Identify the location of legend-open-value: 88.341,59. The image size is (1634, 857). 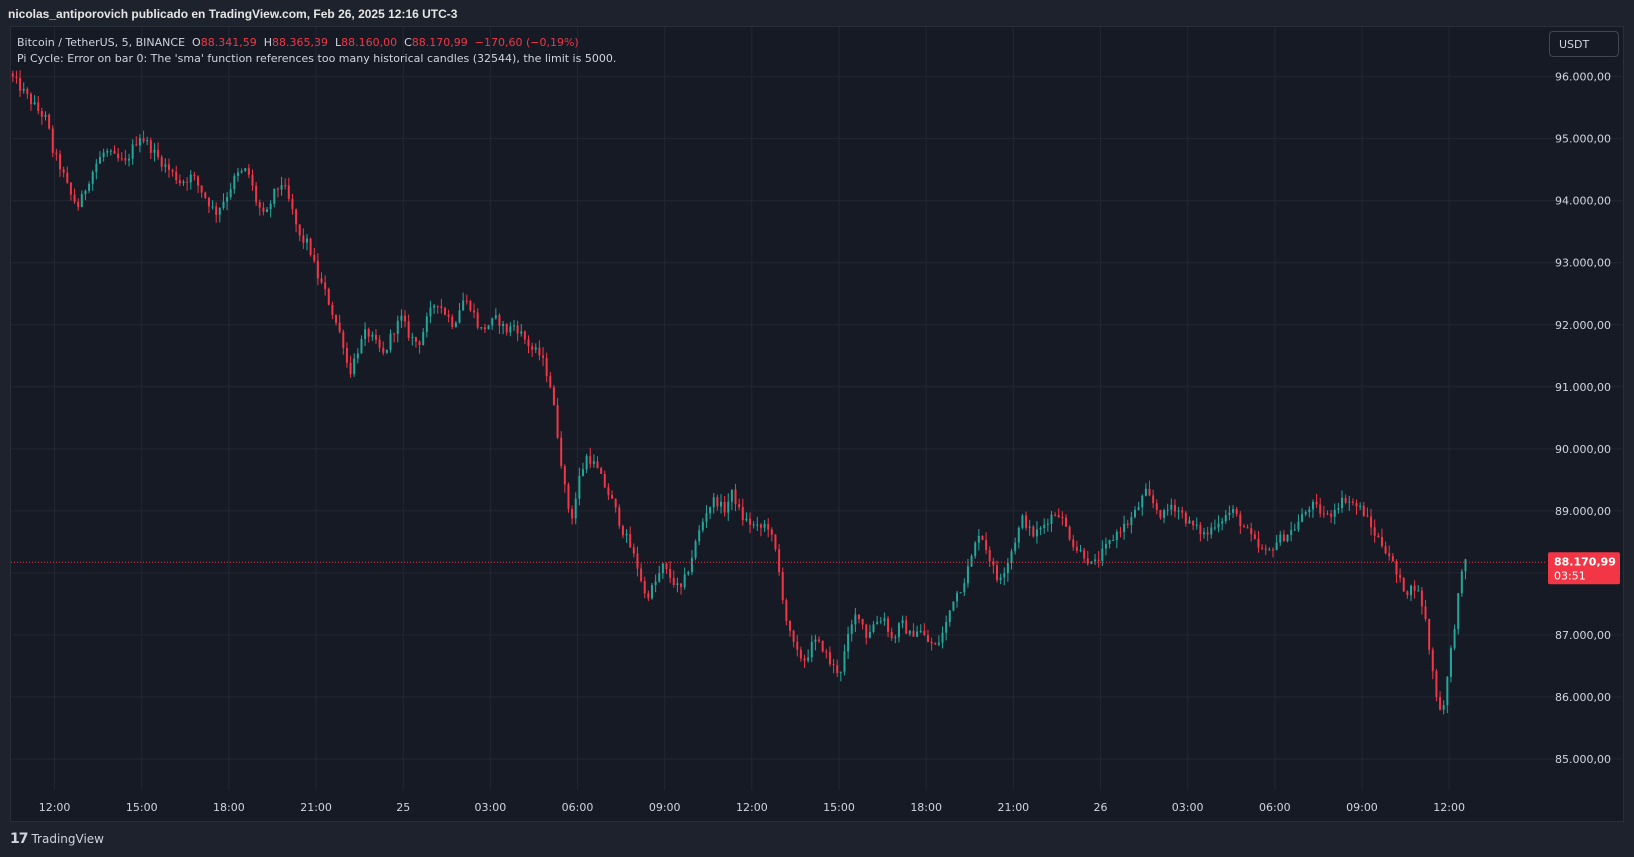
(228, 42).